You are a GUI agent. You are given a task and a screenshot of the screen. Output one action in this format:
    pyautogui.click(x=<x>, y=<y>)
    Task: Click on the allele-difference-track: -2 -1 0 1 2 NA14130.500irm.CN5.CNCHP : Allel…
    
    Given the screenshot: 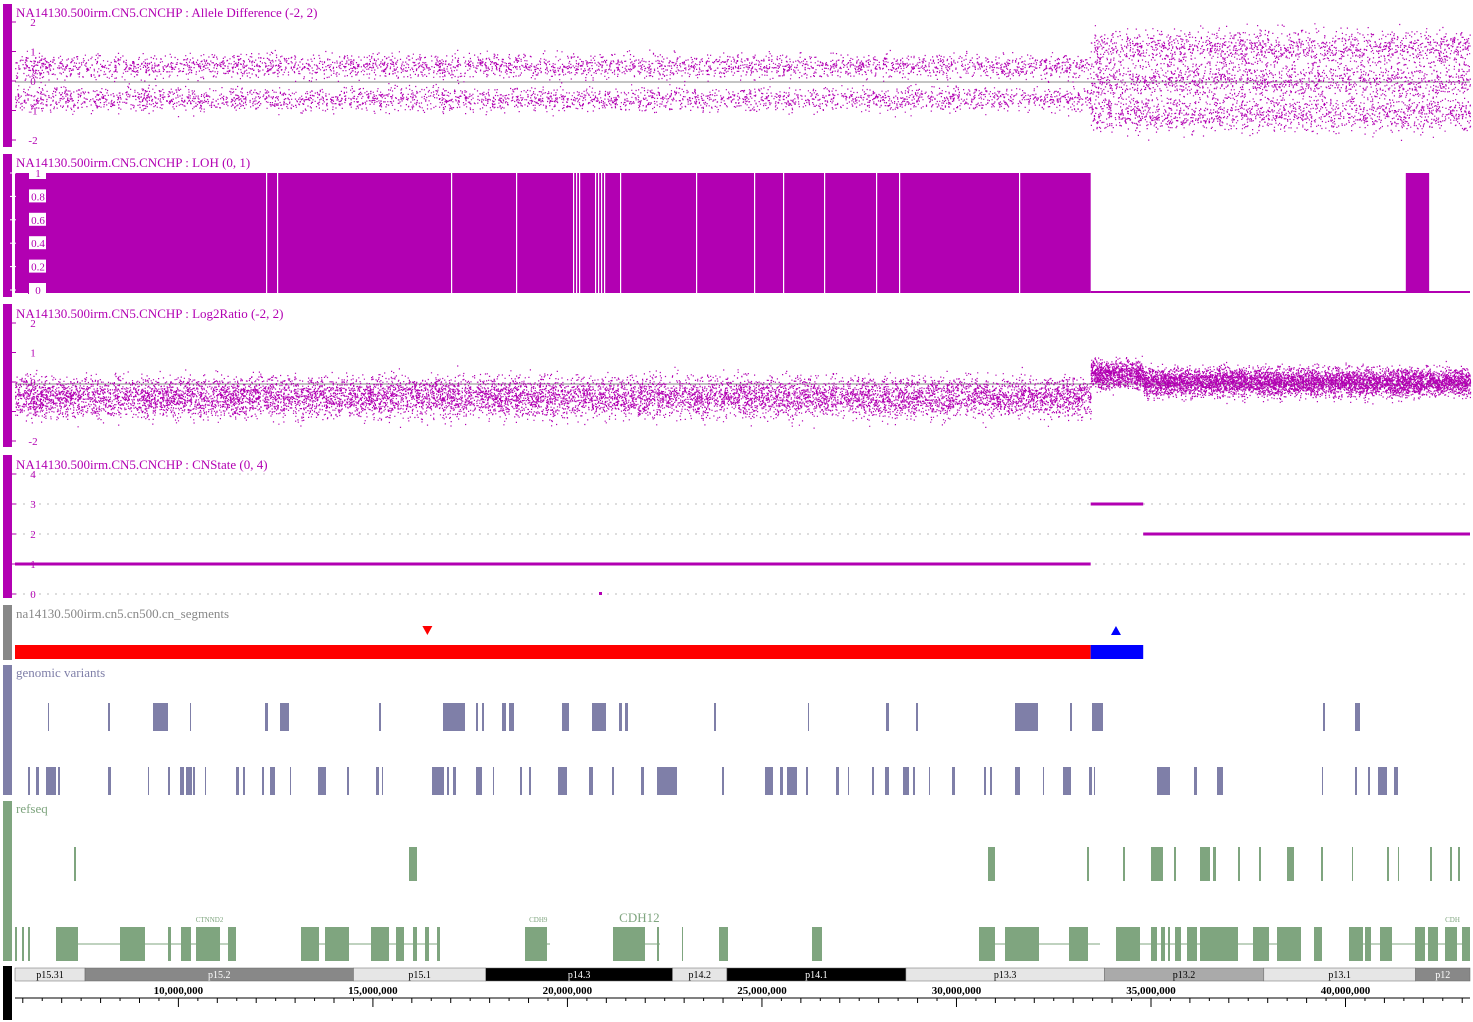 What is the action you would take?
    pyautogui.click(x=737, y=75)
    